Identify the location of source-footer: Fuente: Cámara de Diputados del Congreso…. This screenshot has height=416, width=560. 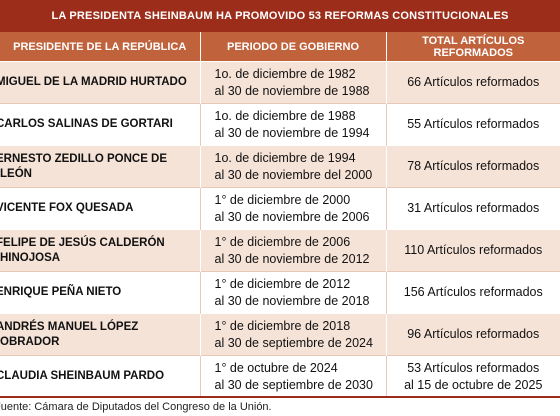
(280, 407).